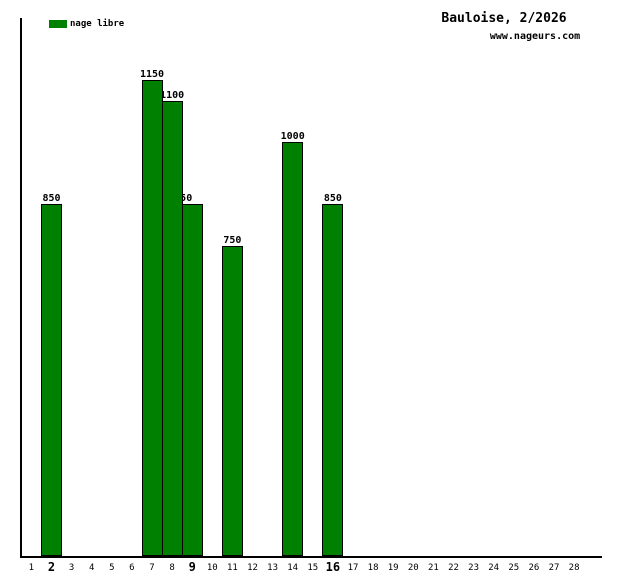  Describe the element at coordinates (333, 567) in the screenshot. I see `x-tick-label-16: 16` at that location.